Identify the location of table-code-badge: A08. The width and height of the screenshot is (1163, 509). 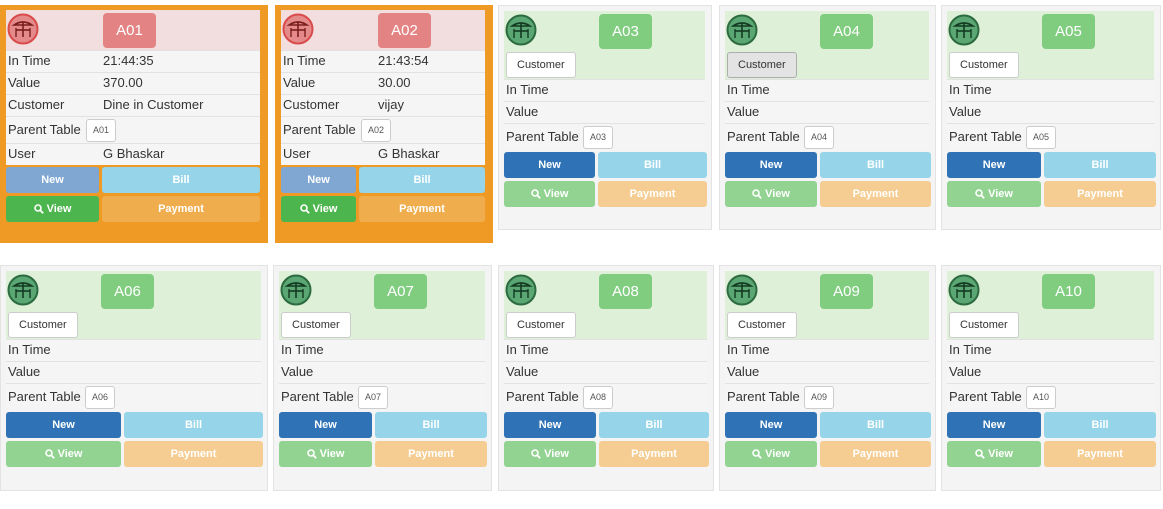
(625, 291).